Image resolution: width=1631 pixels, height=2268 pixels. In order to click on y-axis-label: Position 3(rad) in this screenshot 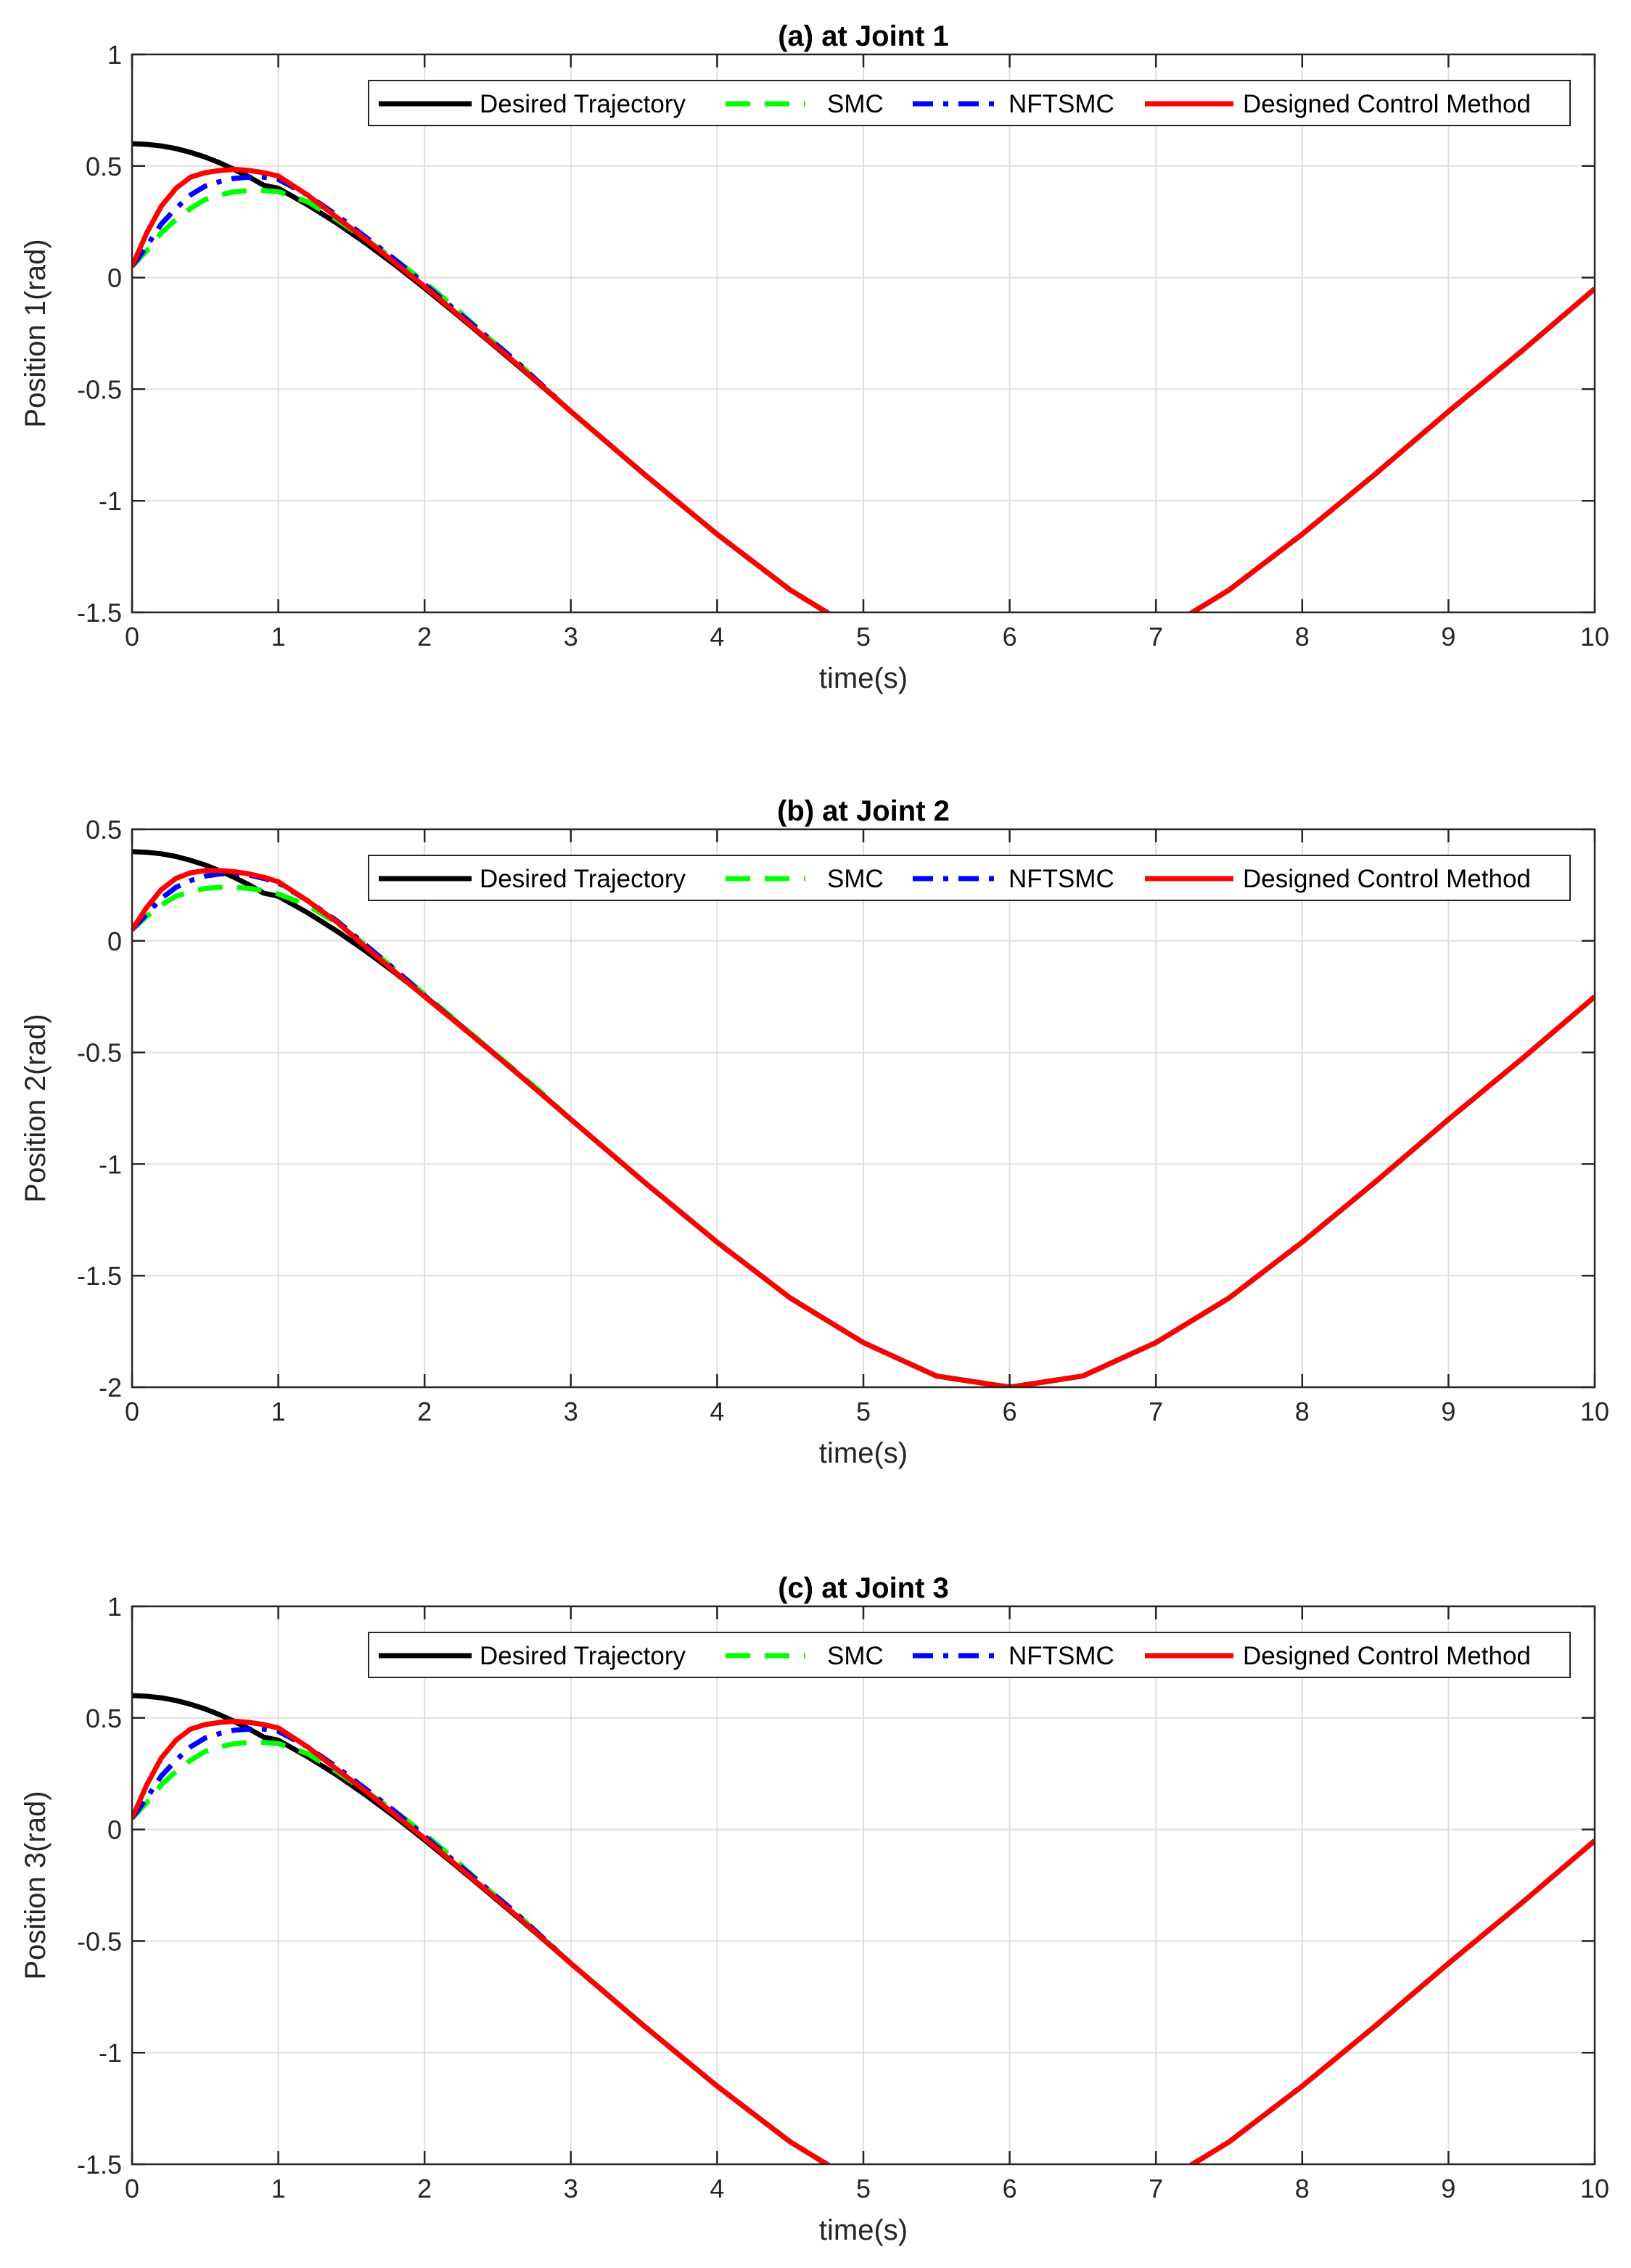, I will do `click(36, 1885)`.